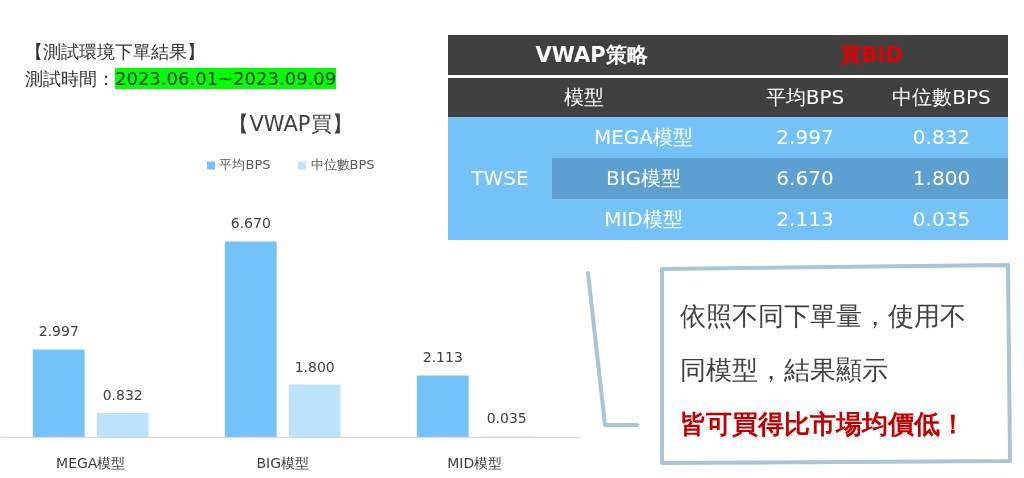 The image size is (1024, 478). Describe the element at coordinates (500, 178) in the screenshot. I see `table-row-header: TWSE` at that location.